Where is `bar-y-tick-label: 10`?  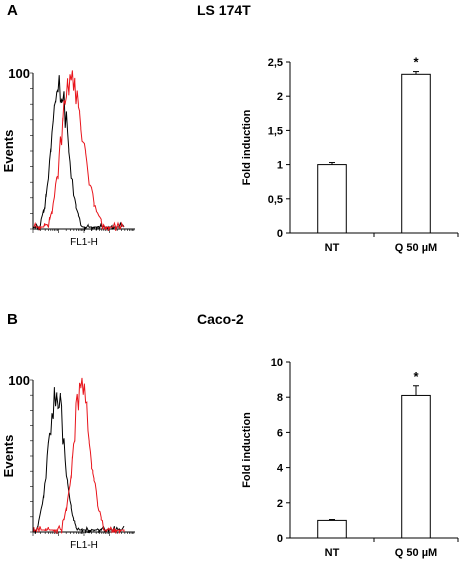
bar-y-tick-label: 10 is located at coordinates (277, 363).